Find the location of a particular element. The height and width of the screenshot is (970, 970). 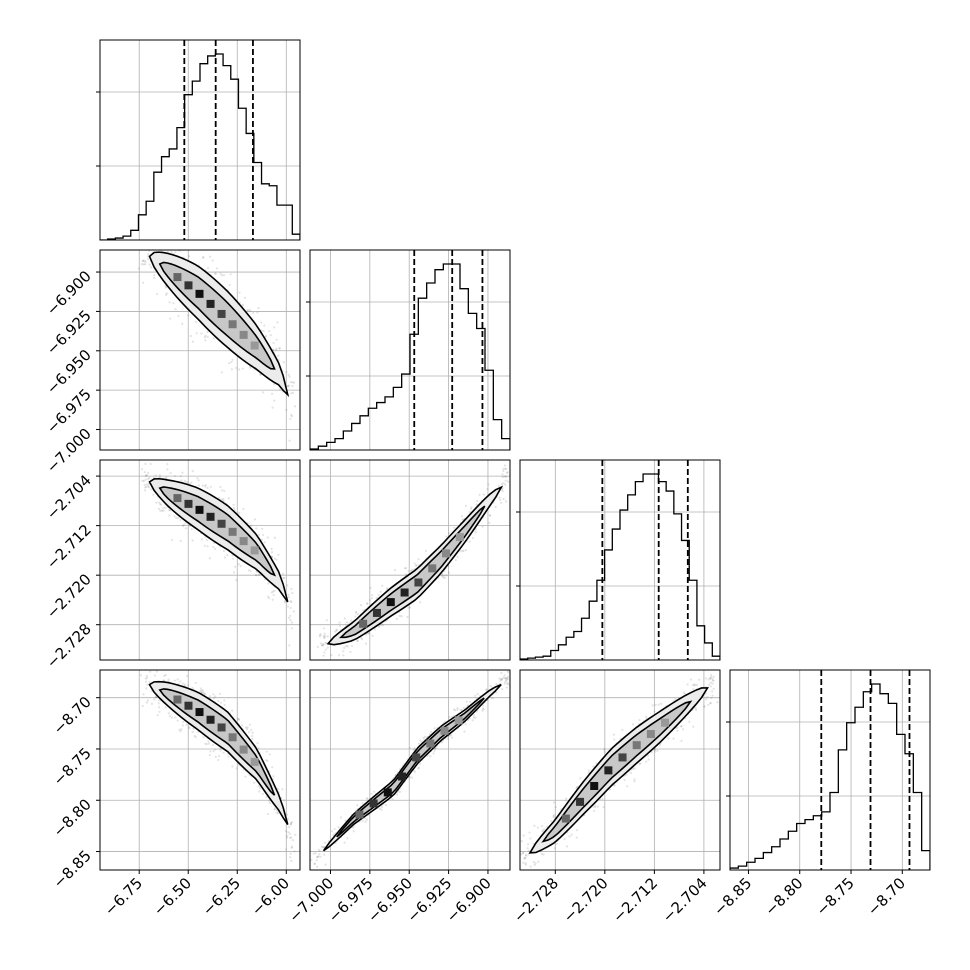

panel-3-2: −2.728−2.720−2.712−2.704 is located at coordinates (615, 797).